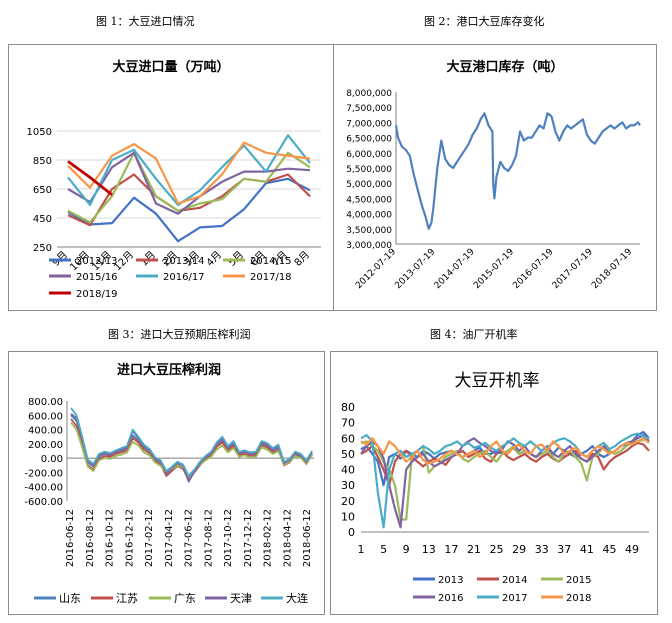 The width and height of the screenshot is (672, 623). I want to click on x-tick-label: 13, so click(429, 549).